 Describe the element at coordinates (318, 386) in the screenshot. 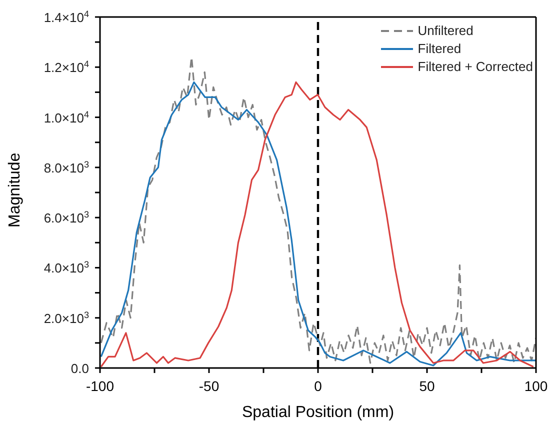

I see `x-tick-label: 0` at that location.